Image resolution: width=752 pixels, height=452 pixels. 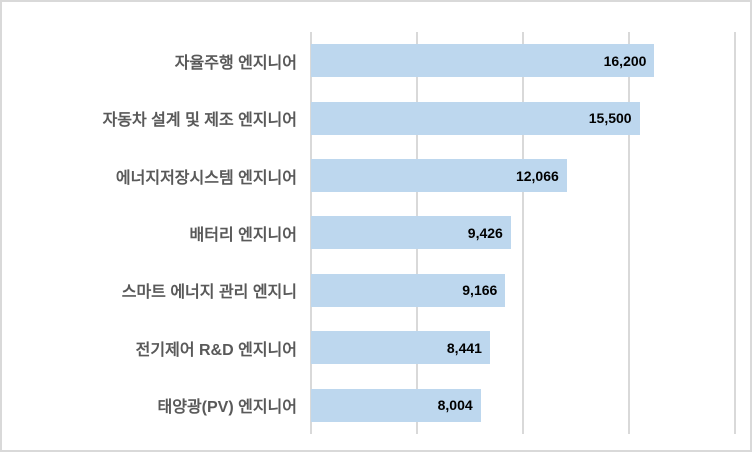 What do you see at coordinates (464, 347) in the screenshot?
I see `value-label: 8,441` at bounding box center [464, 347].